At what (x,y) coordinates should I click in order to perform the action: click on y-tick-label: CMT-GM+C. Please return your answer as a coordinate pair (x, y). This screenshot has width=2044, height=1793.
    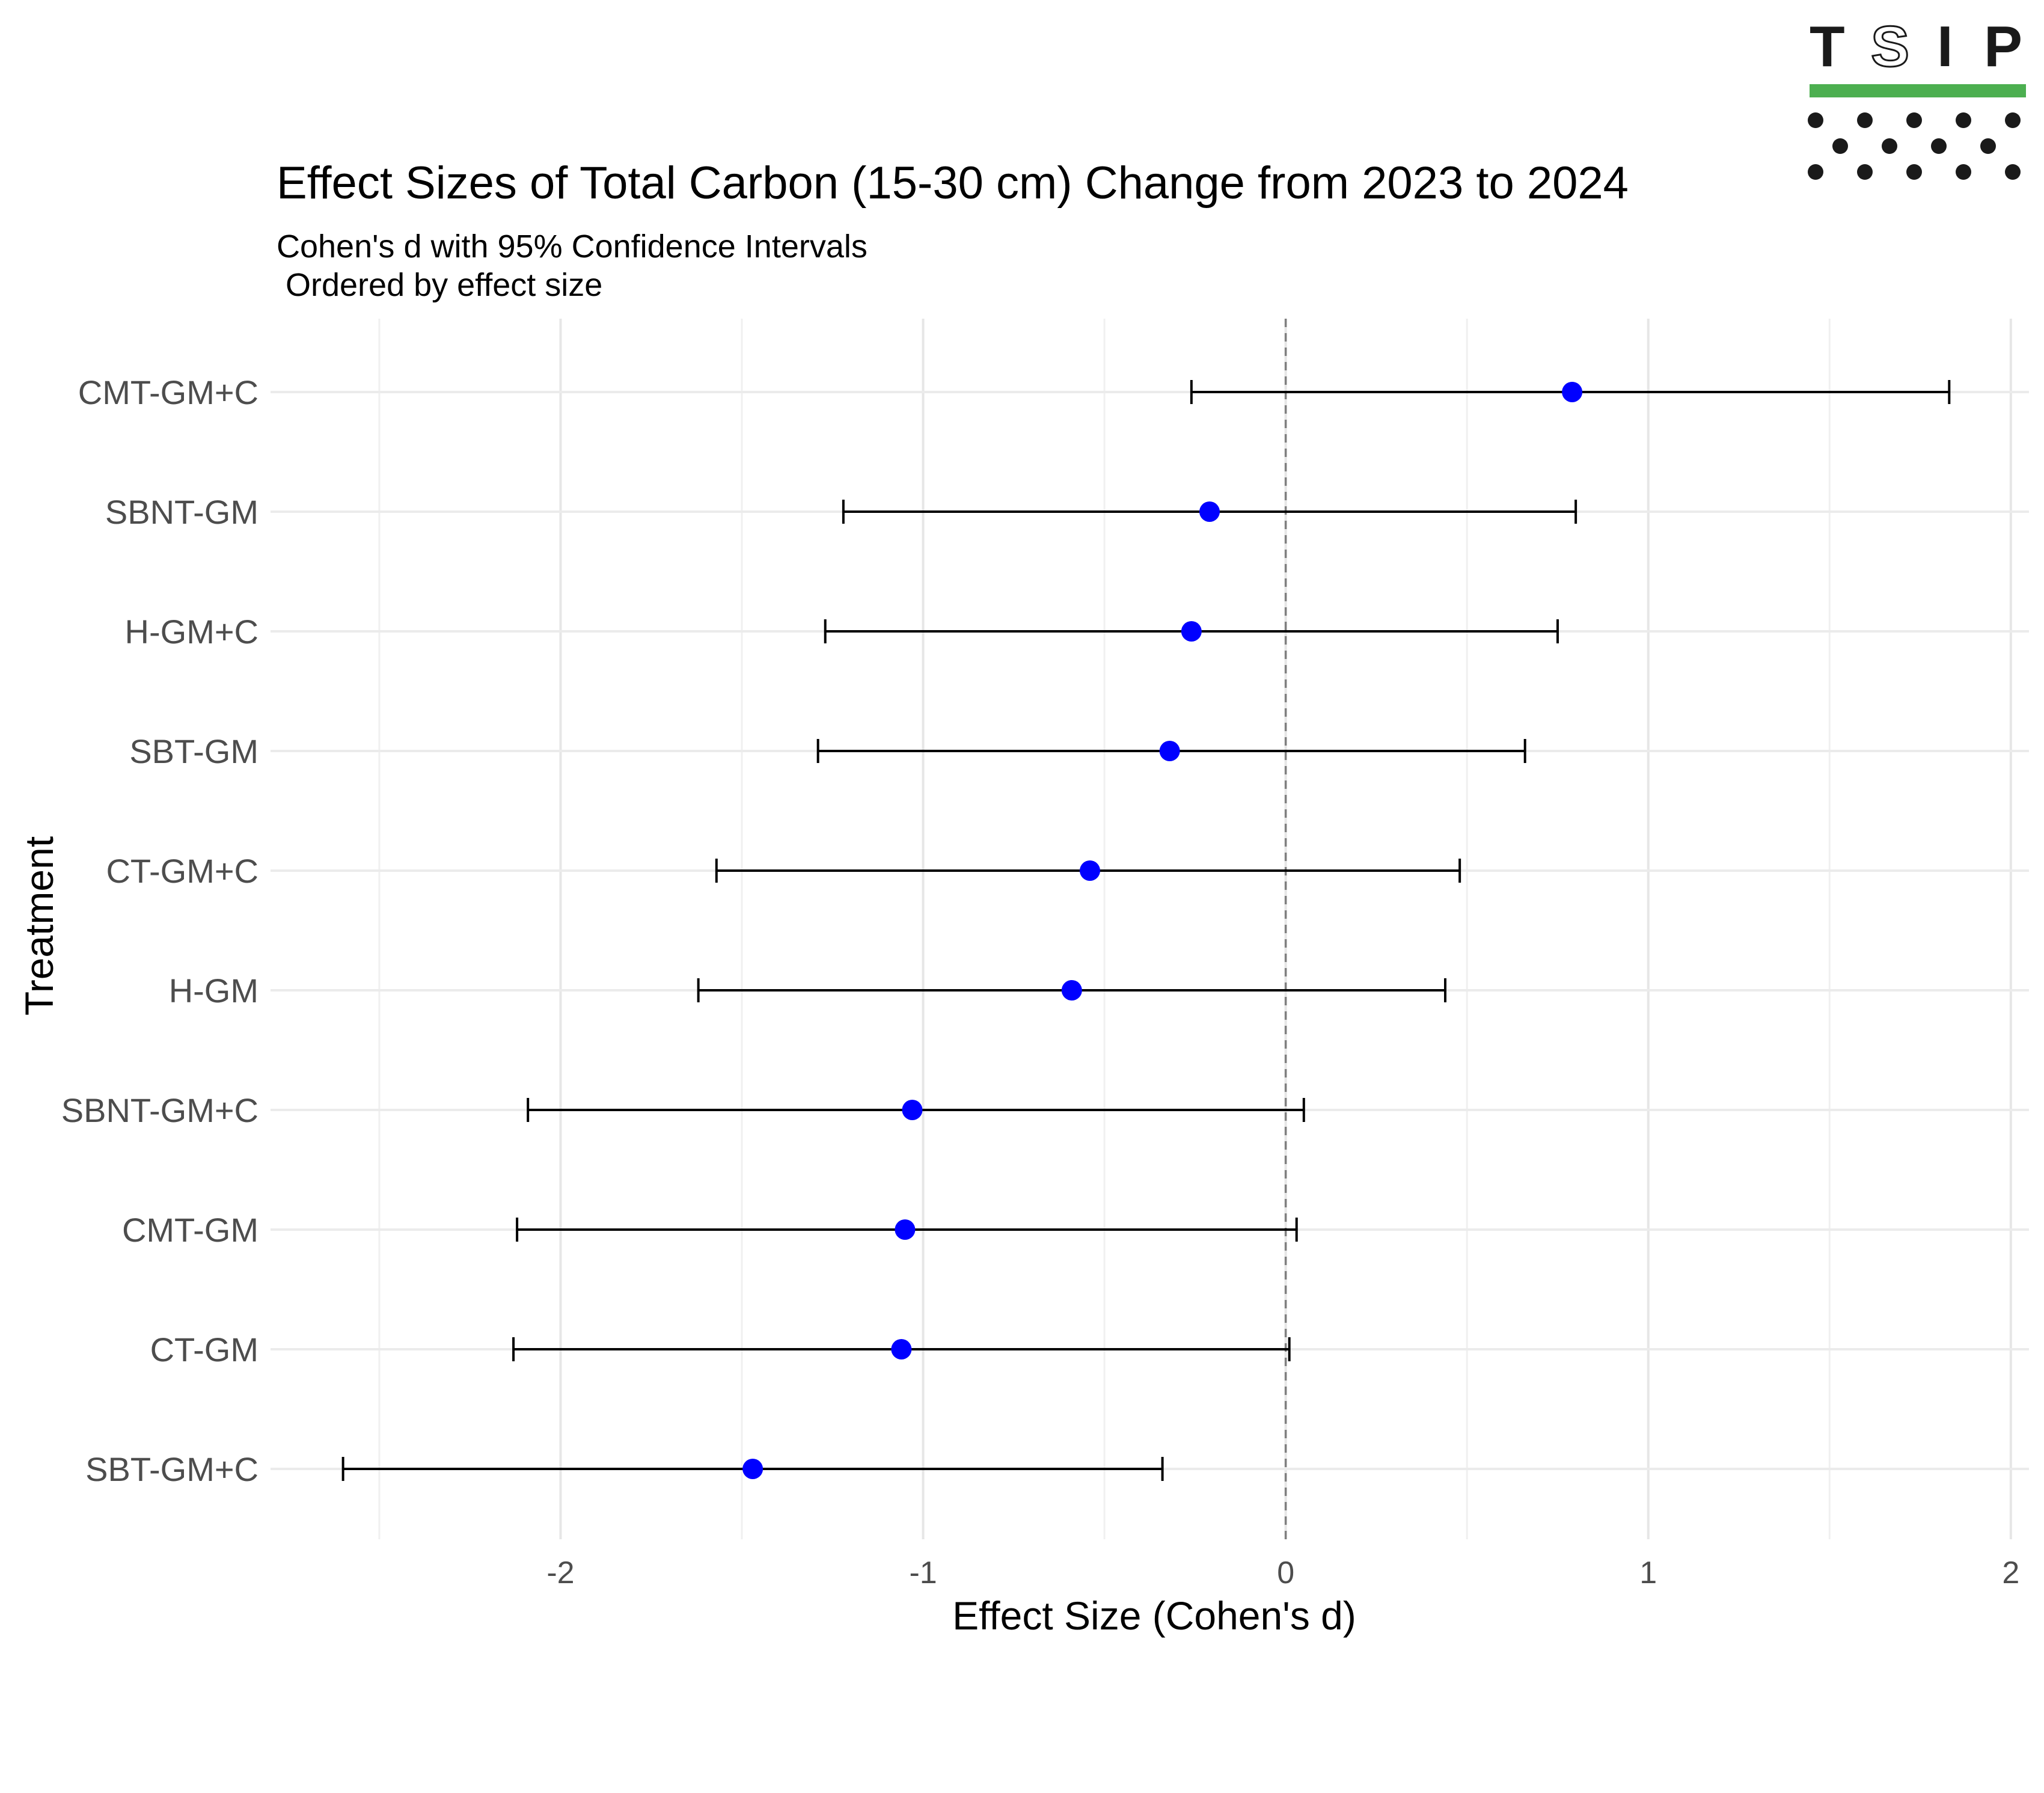
    Looking at the image, I should click on (169, 392).